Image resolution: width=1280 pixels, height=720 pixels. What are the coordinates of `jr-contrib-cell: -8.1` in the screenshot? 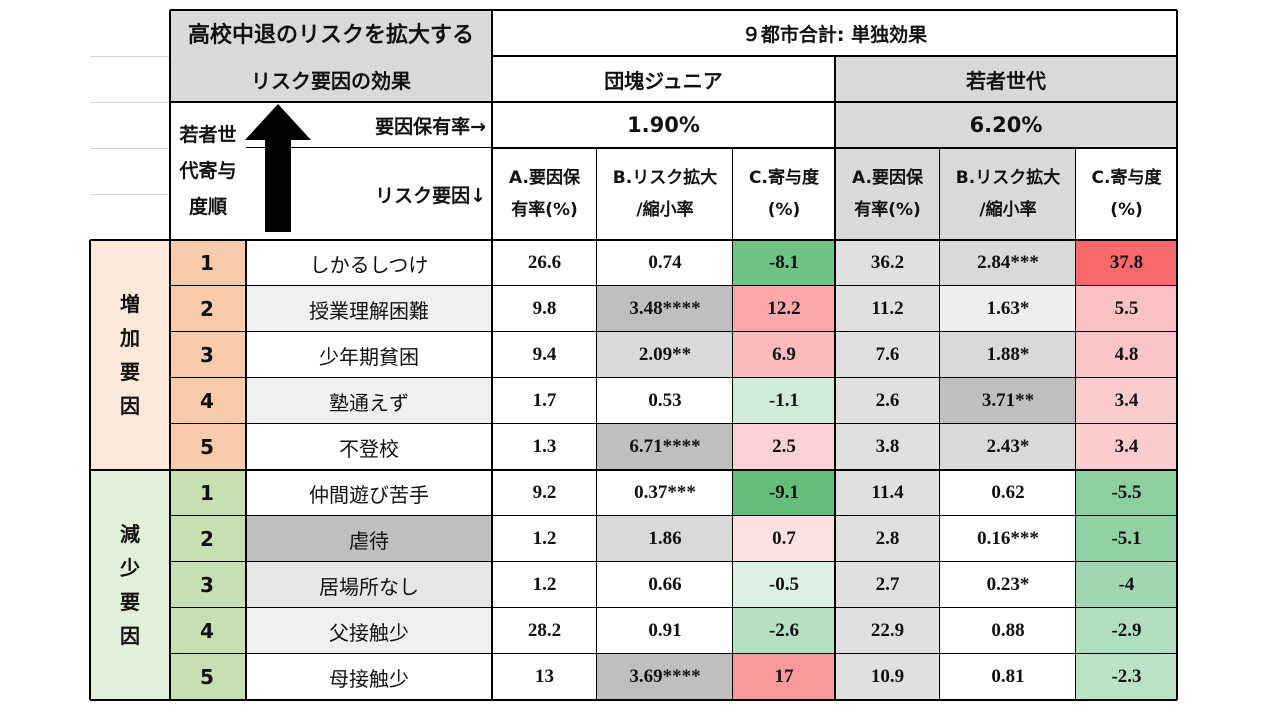 It's located at (784, 263).